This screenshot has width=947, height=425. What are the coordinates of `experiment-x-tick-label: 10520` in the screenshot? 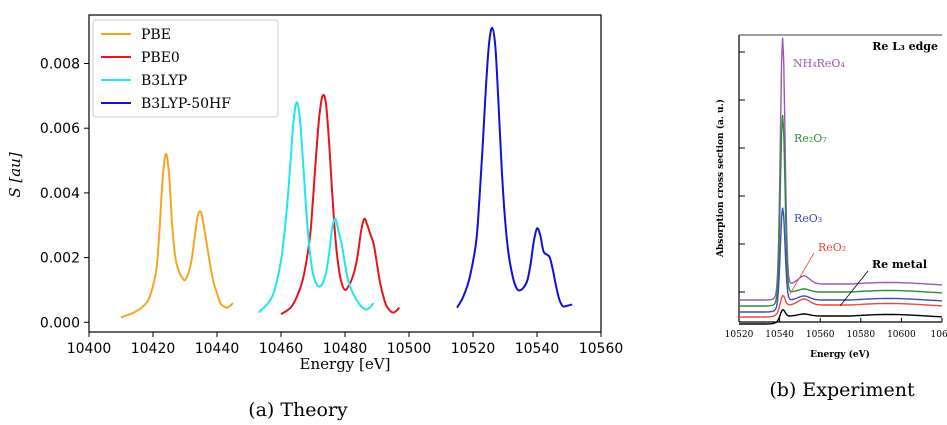 It's located at (739, 335).